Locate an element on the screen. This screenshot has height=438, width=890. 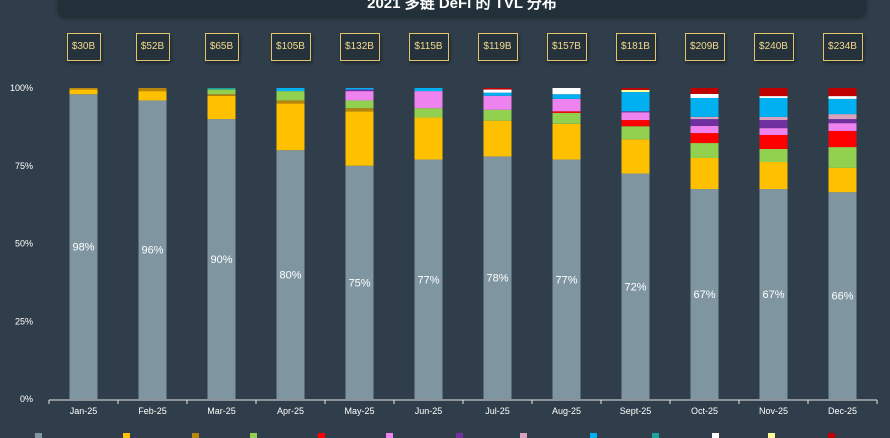
y-tick-label: 75% is located at coordinates (24, 166).